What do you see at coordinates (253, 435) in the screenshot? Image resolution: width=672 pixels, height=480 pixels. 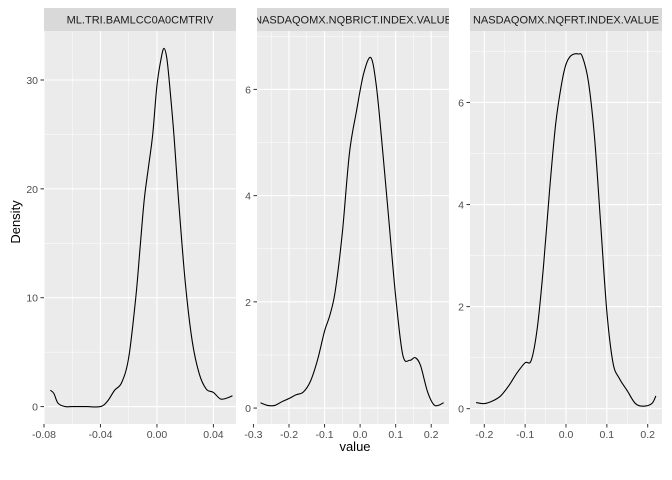 I see `x-tick-label: -0.3` at bounding box center [253, 435].